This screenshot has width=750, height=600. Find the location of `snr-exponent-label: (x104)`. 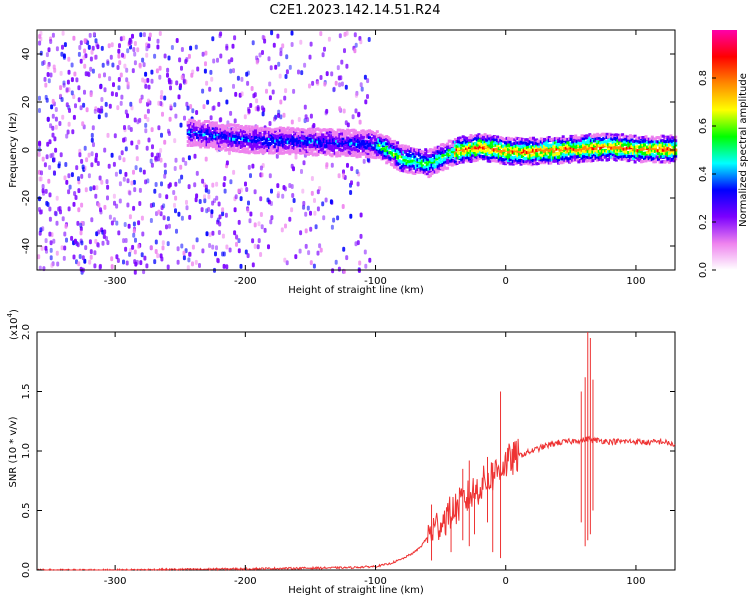

snr-exponent-label: (x104) is located at coordinates (13, 324).